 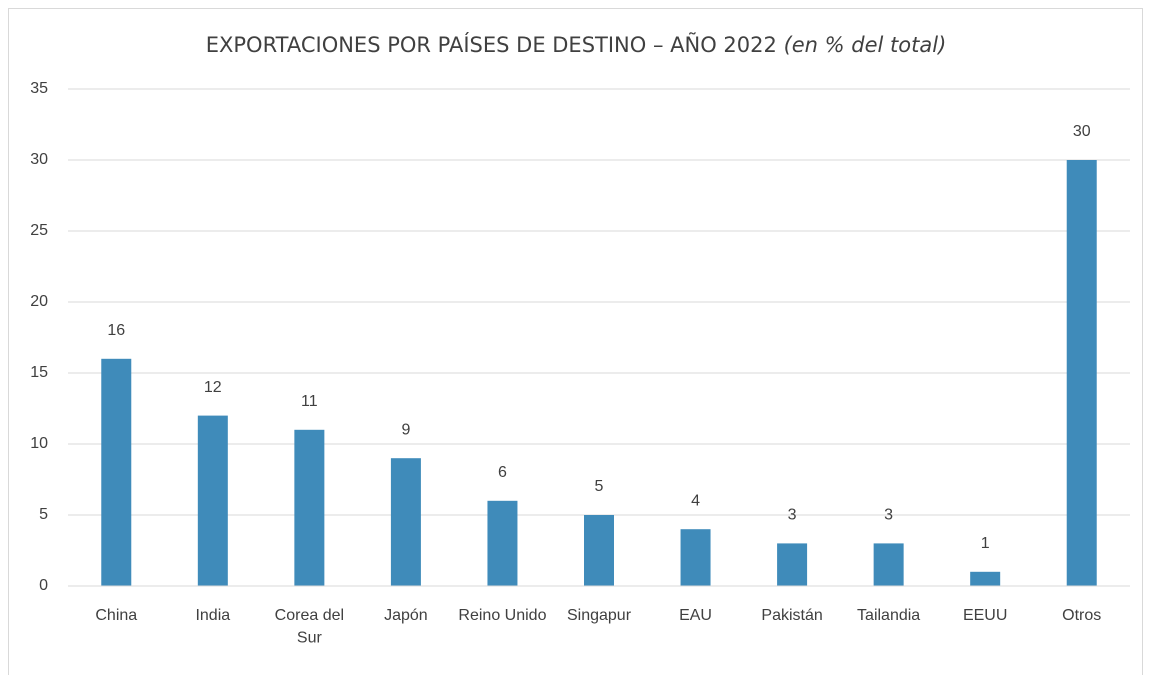 I want to click on x-tick-label: China, so click(x=116, y=615).